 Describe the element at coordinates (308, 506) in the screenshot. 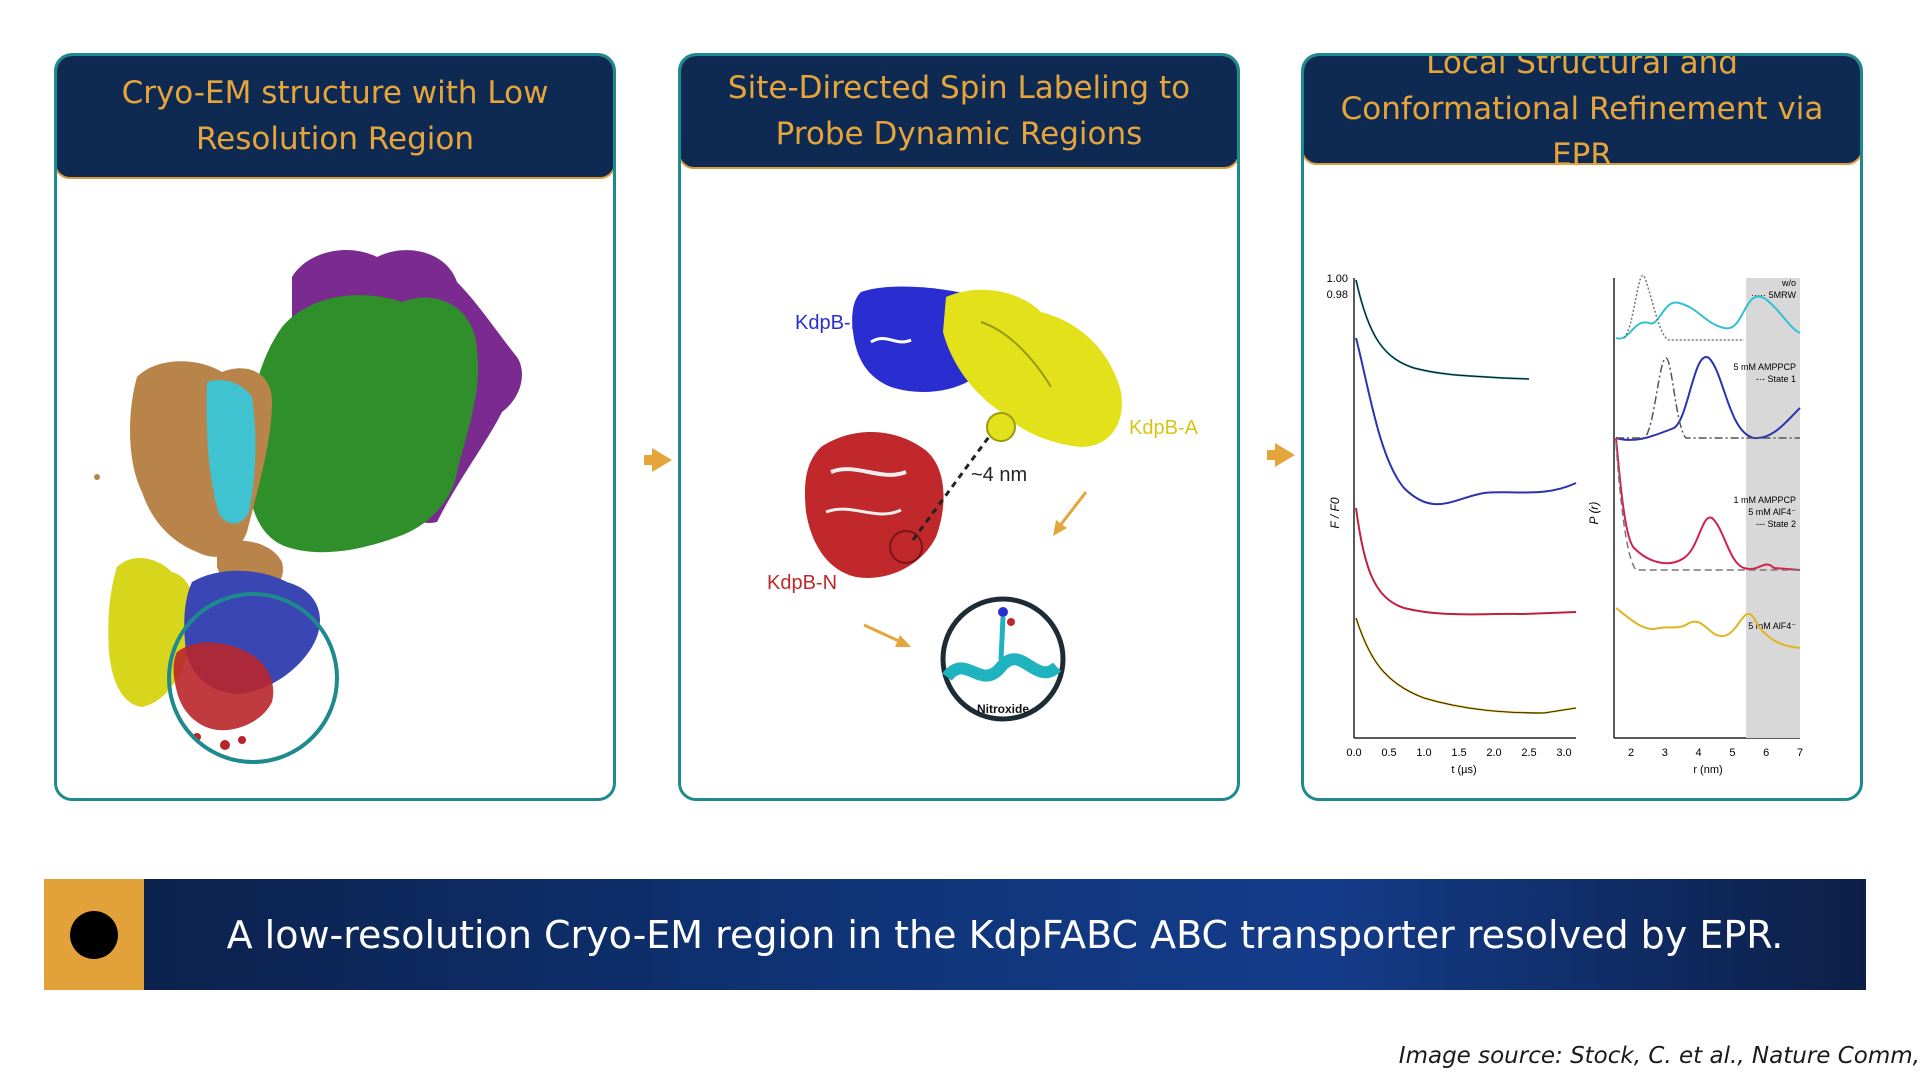

I see `cryo-em-density-map` at that location.